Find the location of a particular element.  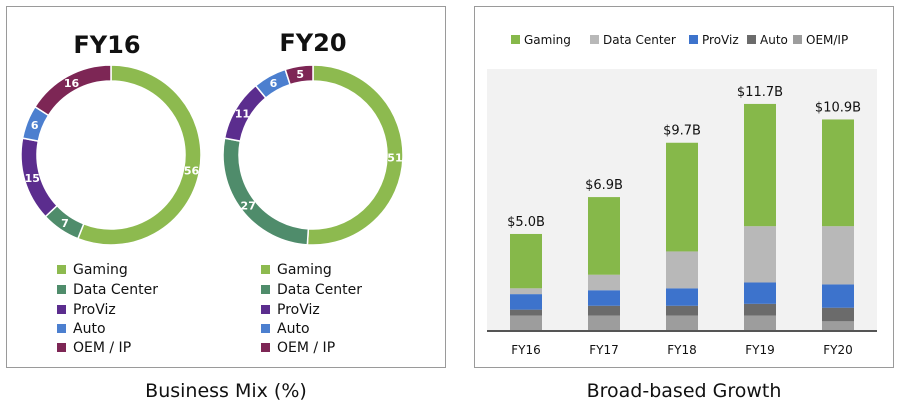

donut-value-label: 7 is located at coordinates (65, 223).